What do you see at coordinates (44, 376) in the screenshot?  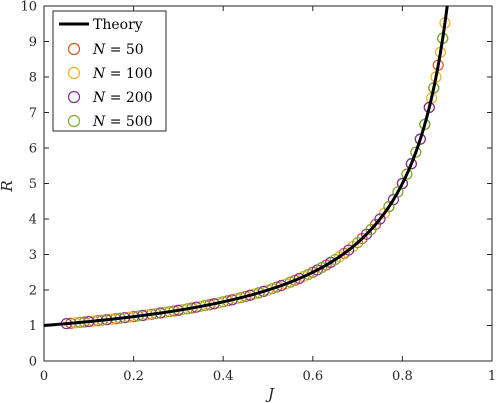 I see `x-tick-label: 0` at bounding box center [44, 376].